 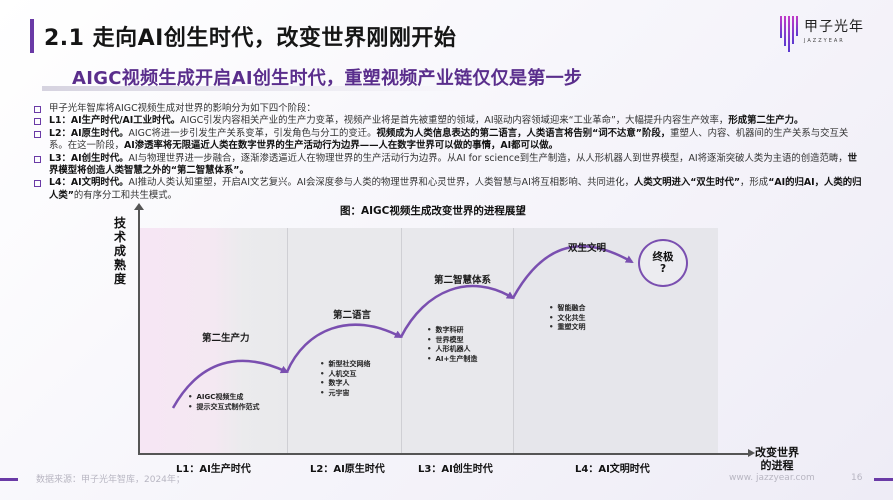 I want to click on stage-2-item: 人机交互, so click(x=345, y=375).